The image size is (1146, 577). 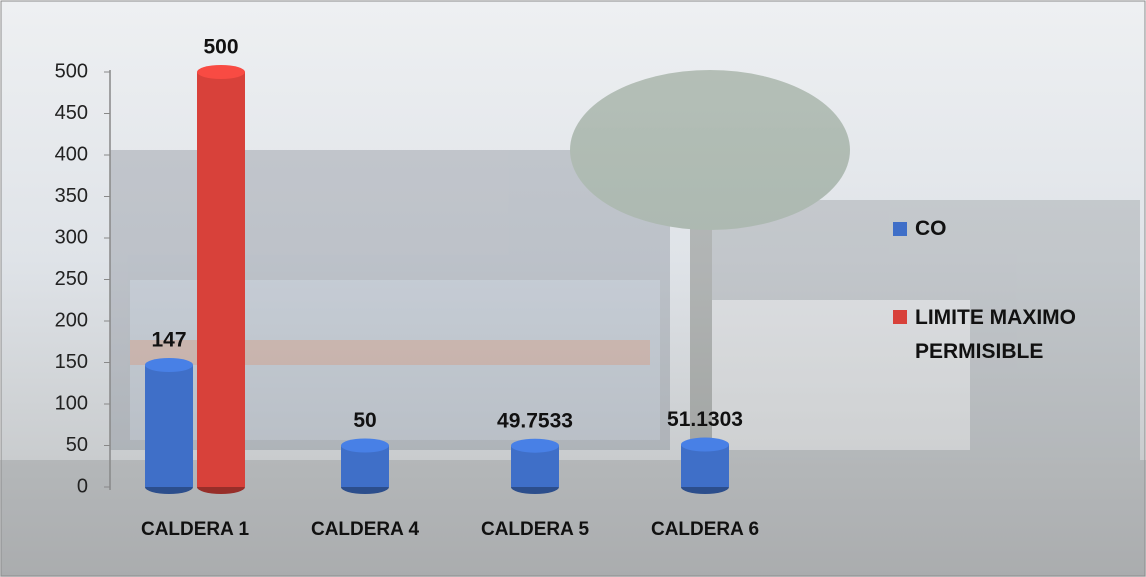 What do you see at coordinates (82, 486) in the screenshot?
I see `y-tick-label: 0` at bounding box center [82, 486].